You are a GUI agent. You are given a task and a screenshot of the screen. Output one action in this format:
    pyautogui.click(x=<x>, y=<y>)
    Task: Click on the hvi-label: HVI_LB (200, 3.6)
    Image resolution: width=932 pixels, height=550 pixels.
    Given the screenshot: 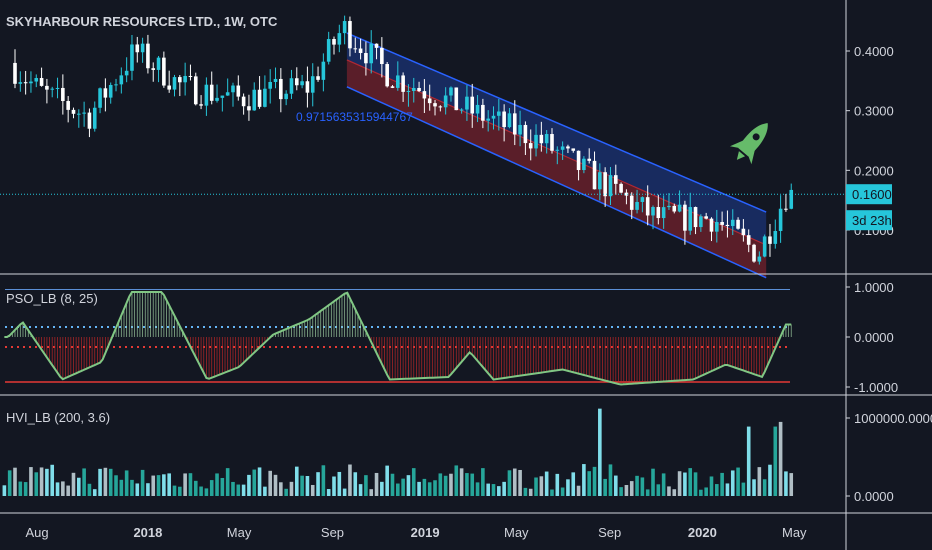 What is the action you would take?
    pyautogui.click(x=58, y=417)
    